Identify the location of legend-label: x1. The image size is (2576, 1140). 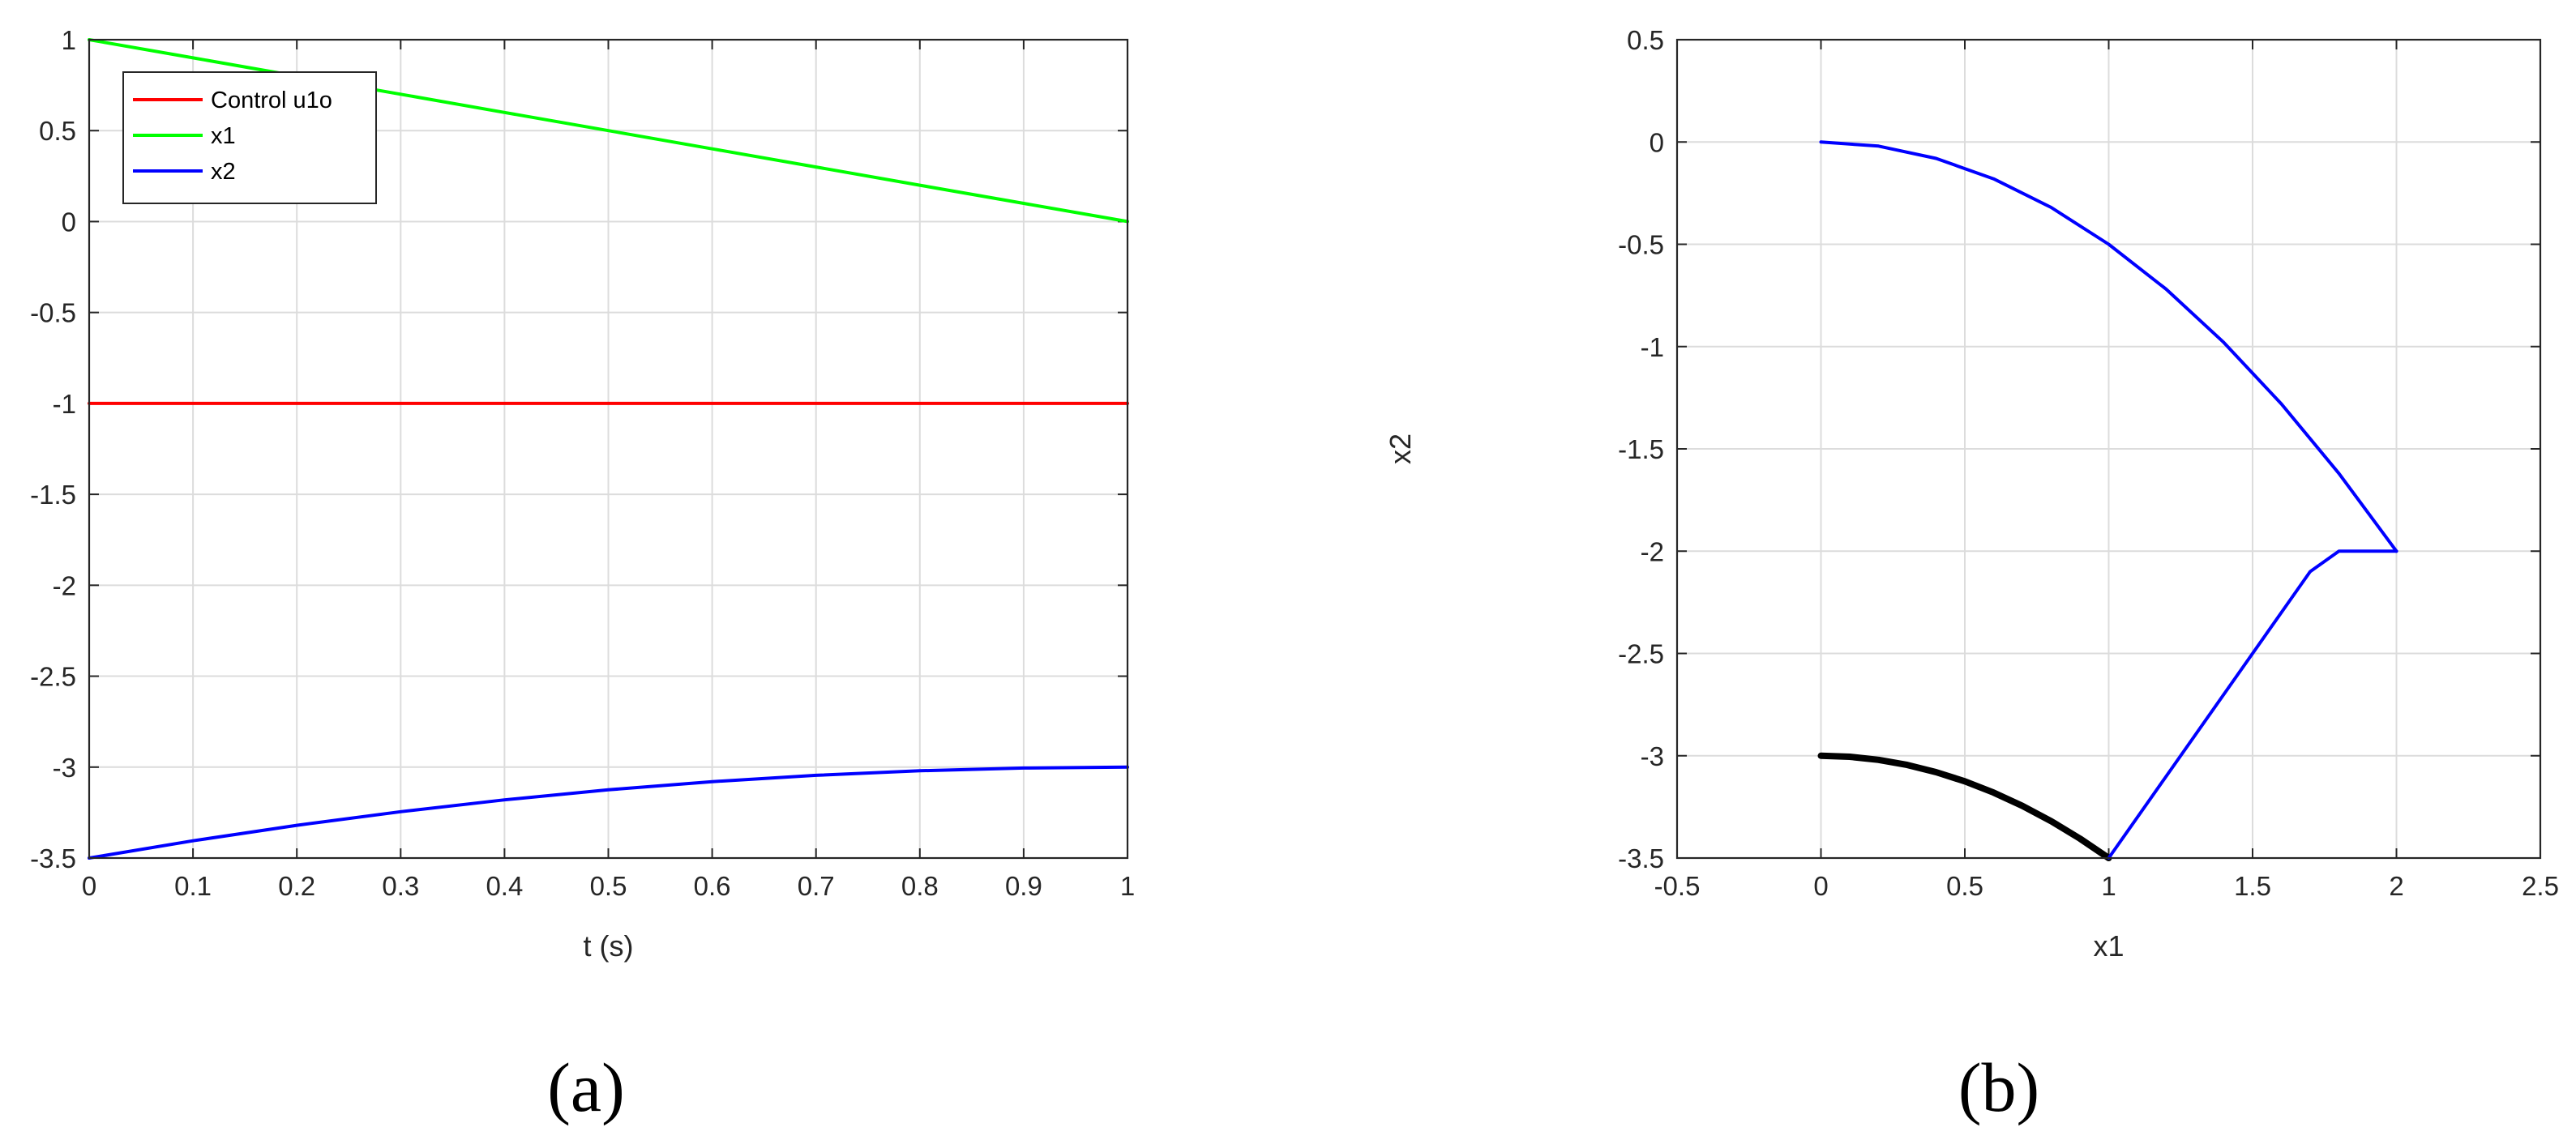
(223, 136).